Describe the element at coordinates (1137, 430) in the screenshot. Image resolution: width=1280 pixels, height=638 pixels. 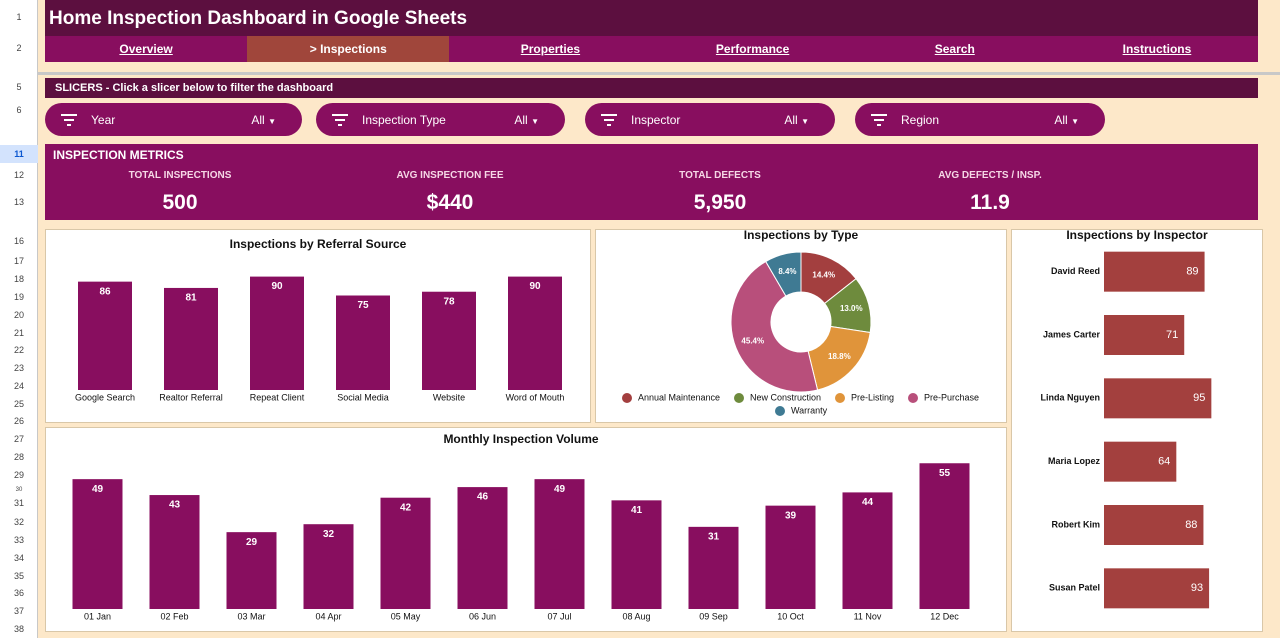
I see `panel` at that location.